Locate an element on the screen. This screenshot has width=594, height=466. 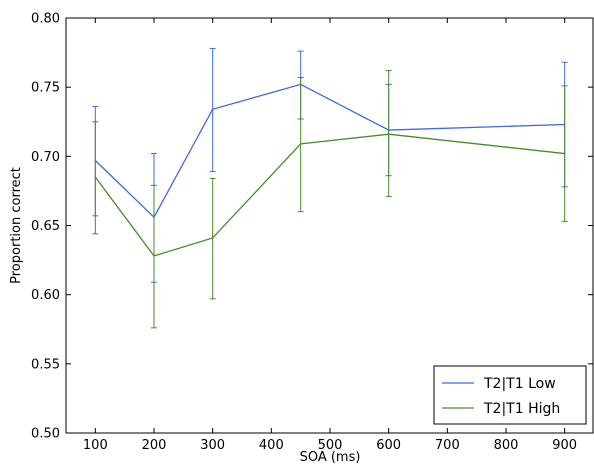
legend: T2|T1 Low T2|T1 High is located at coordinates (510, 395).